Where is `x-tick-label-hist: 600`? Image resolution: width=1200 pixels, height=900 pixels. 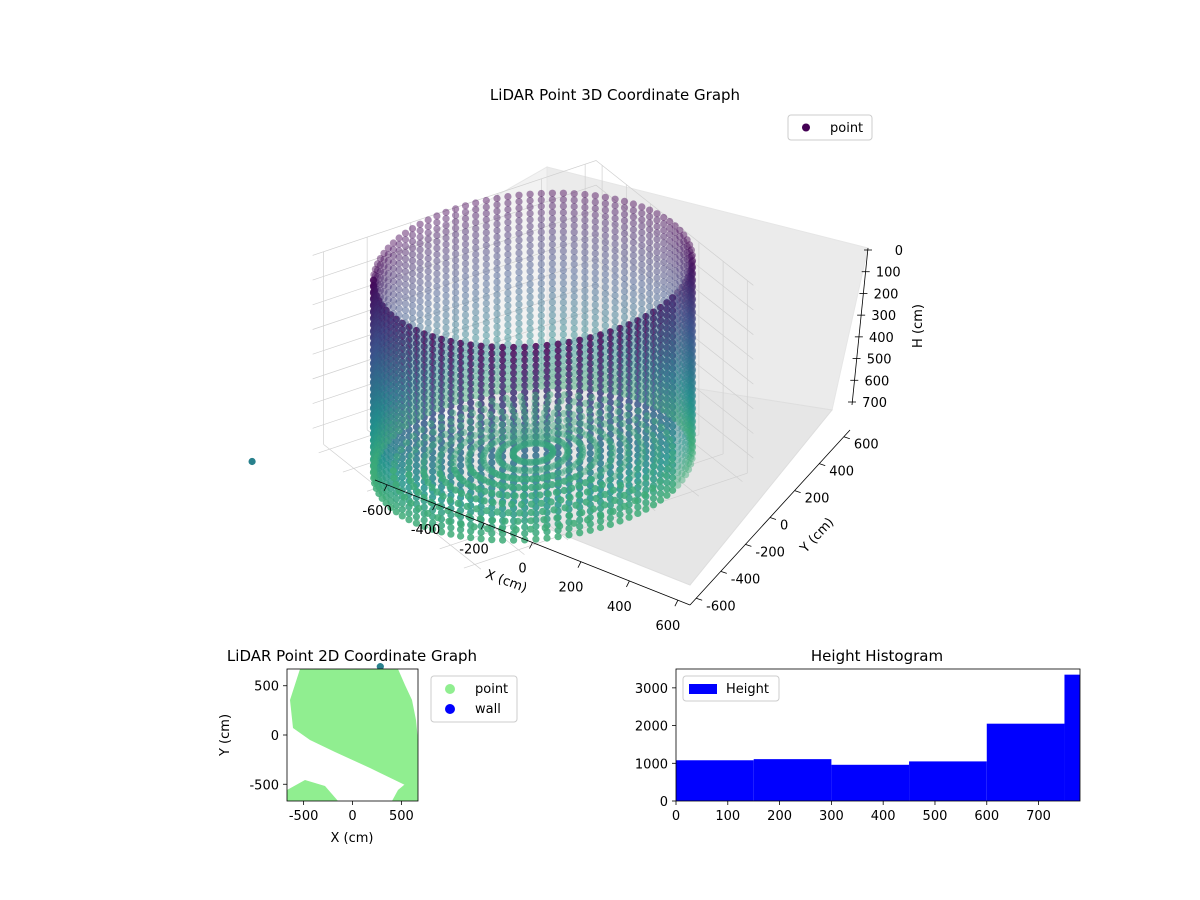 x-tick-label-hist: 600 is located at coordinates (986, 816).